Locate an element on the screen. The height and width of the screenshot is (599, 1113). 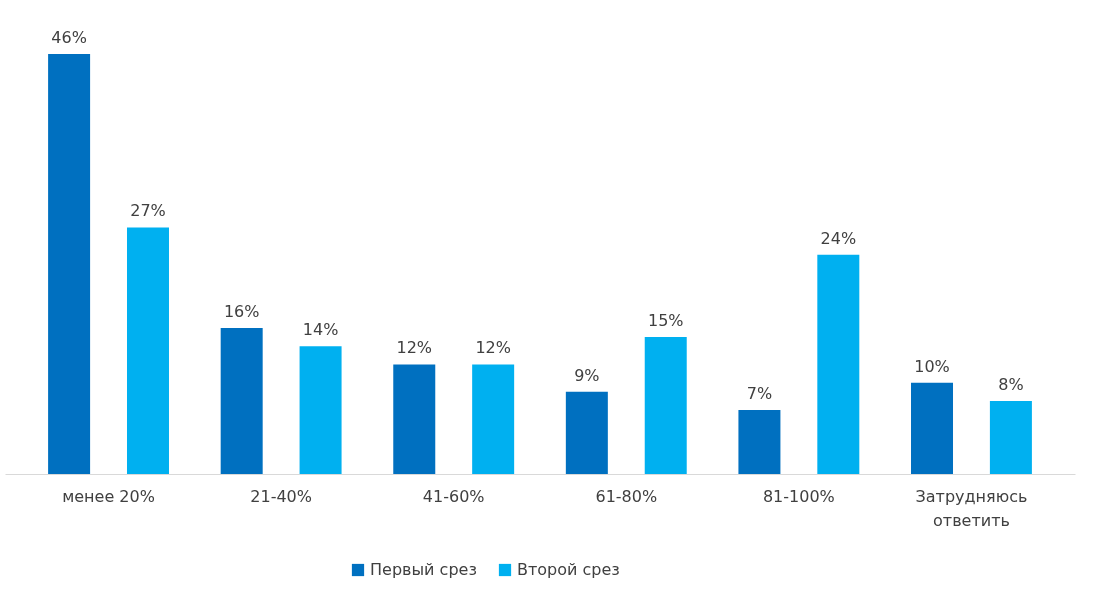
legend-label: Второй срез is located at coordinates (568, 569).